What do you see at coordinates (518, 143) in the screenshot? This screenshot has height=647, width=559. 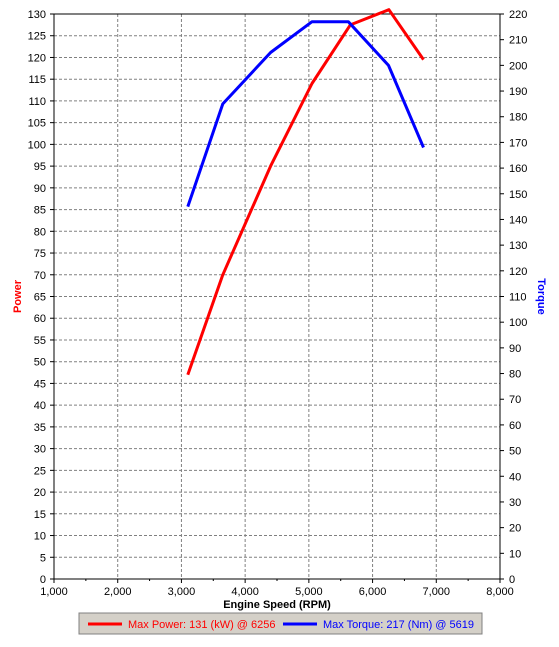 I see `right-tick-label: 170` at bounding box center [518, 143].